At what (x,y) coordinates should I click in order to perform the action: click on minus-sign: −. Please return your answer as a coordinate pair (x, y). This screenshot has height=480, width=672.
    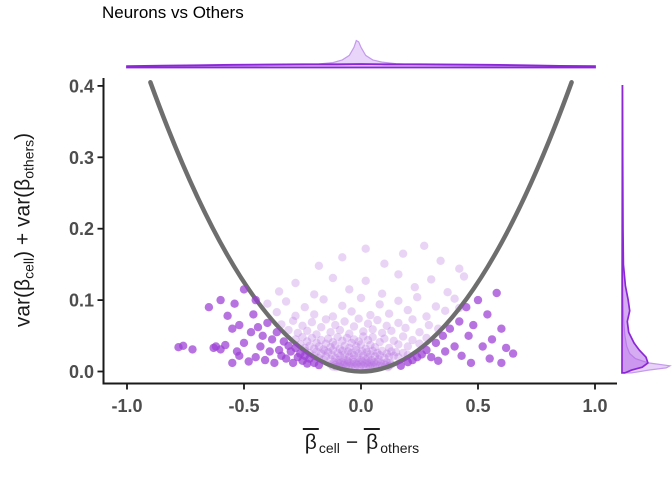
    Looking at the image, I should click on (352, 442).